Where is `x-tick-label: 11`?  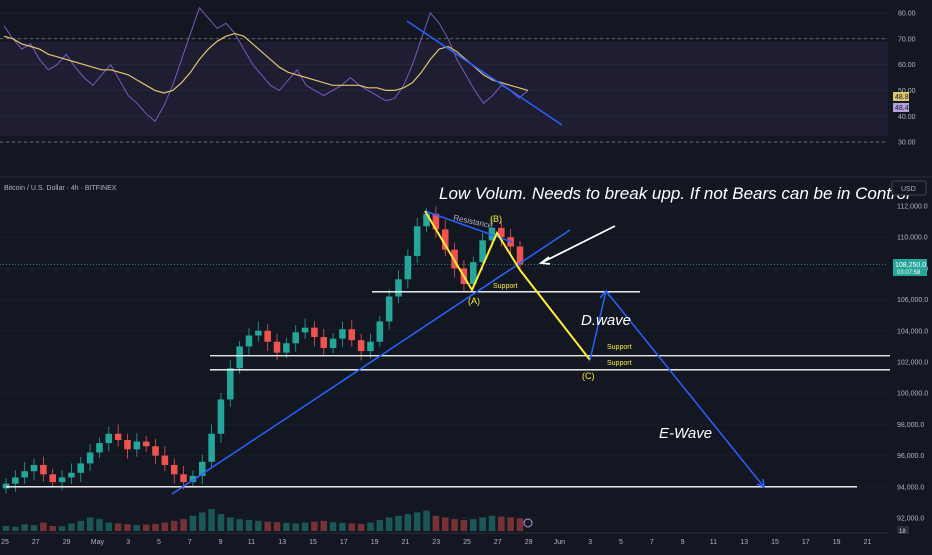
x-tick-label: 11 is located at coordinates (713, 542).